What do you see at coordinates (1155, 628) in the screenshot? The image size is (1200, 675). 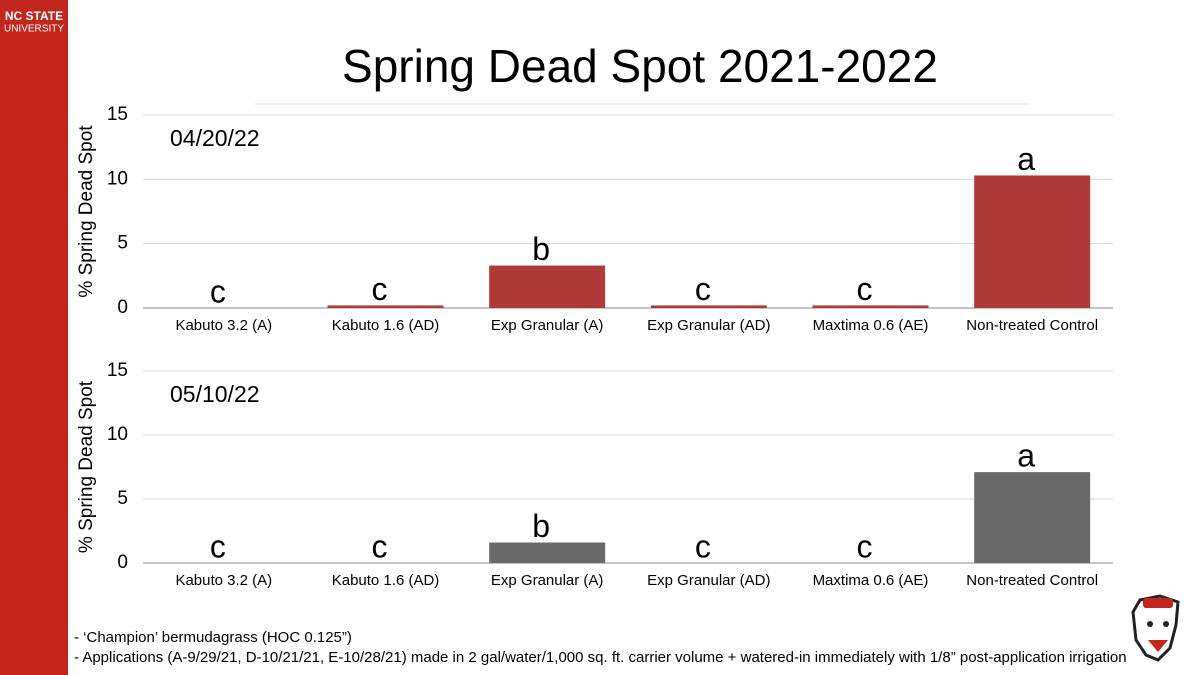 I see `wolf-logo` at bounding box center [1155, 628].